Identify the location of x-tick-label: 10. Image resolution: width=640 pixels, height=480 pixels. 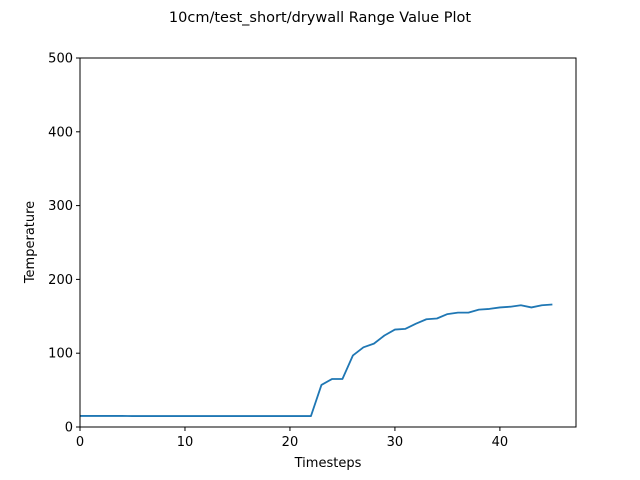
(185, 442).